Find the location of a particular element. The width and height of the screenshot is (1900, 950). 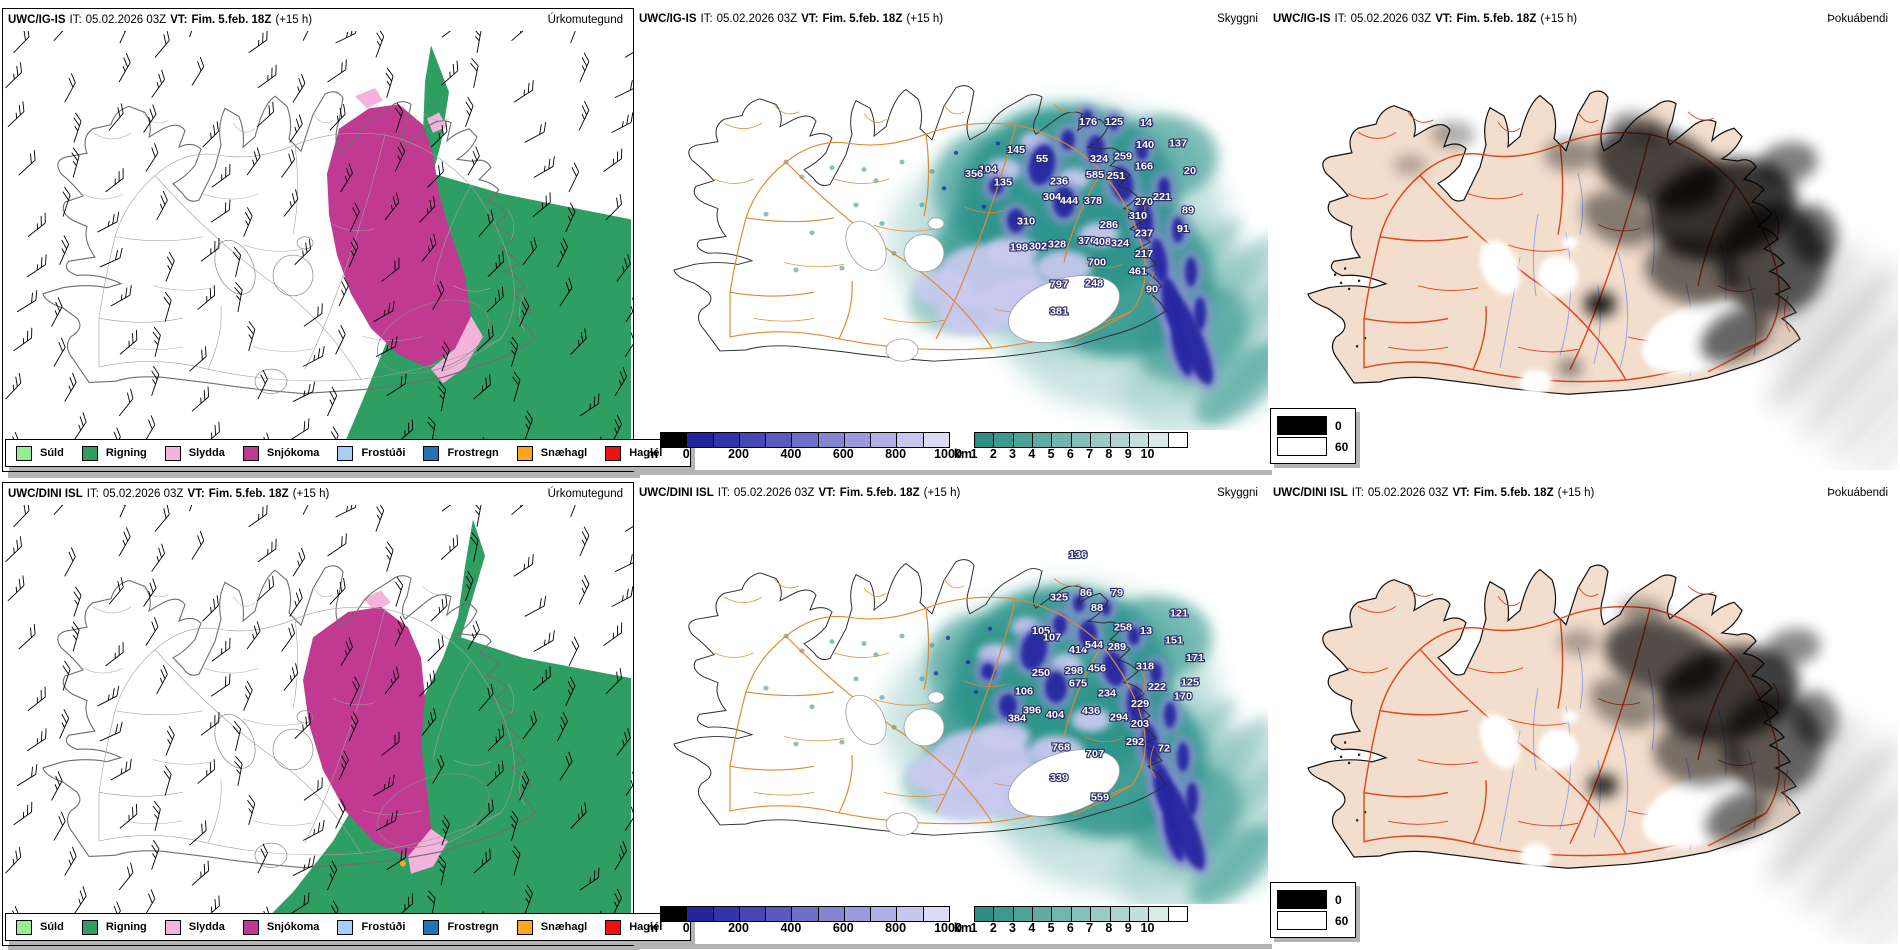

visibility-tick: 5 is located at coordinates (1051, 928).